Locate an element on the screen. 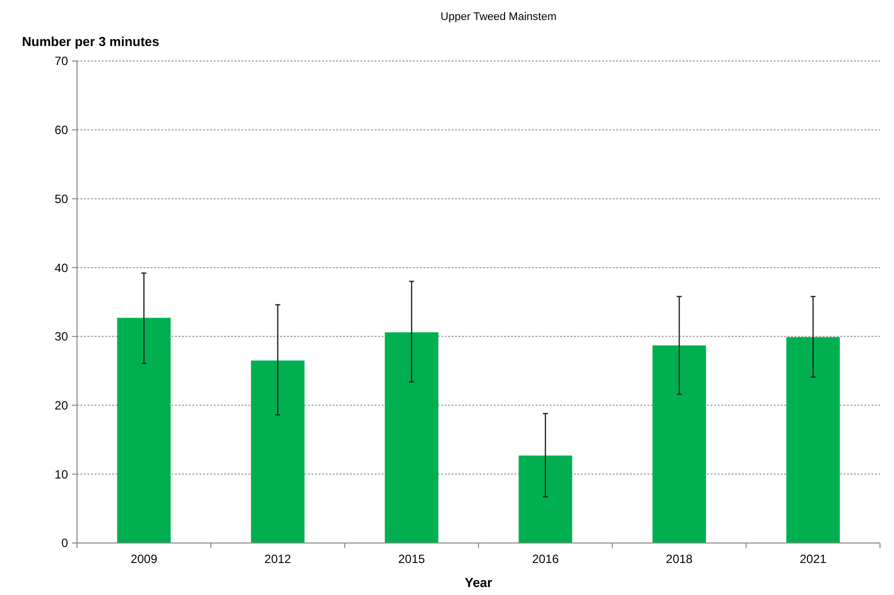 This screenshot has height=595, width=894. x-tick-label: 2012 is located at coordinates (278, 559).